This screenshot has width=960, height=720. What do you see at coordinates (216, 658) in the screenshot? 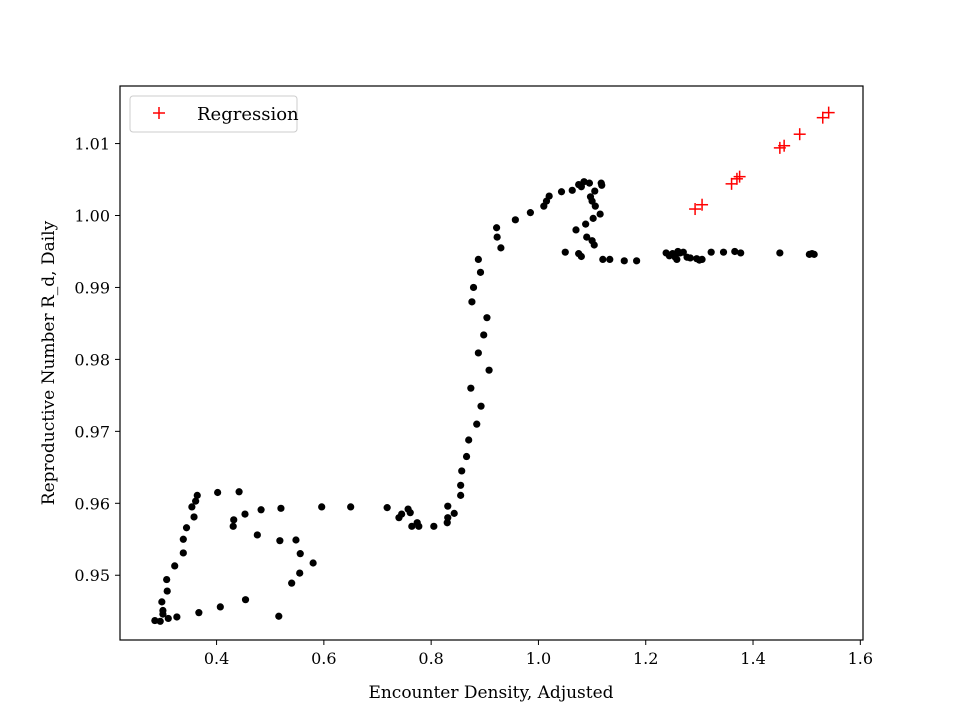
I see `x-tick-label: 0.4` at bounding box center [216, 658].